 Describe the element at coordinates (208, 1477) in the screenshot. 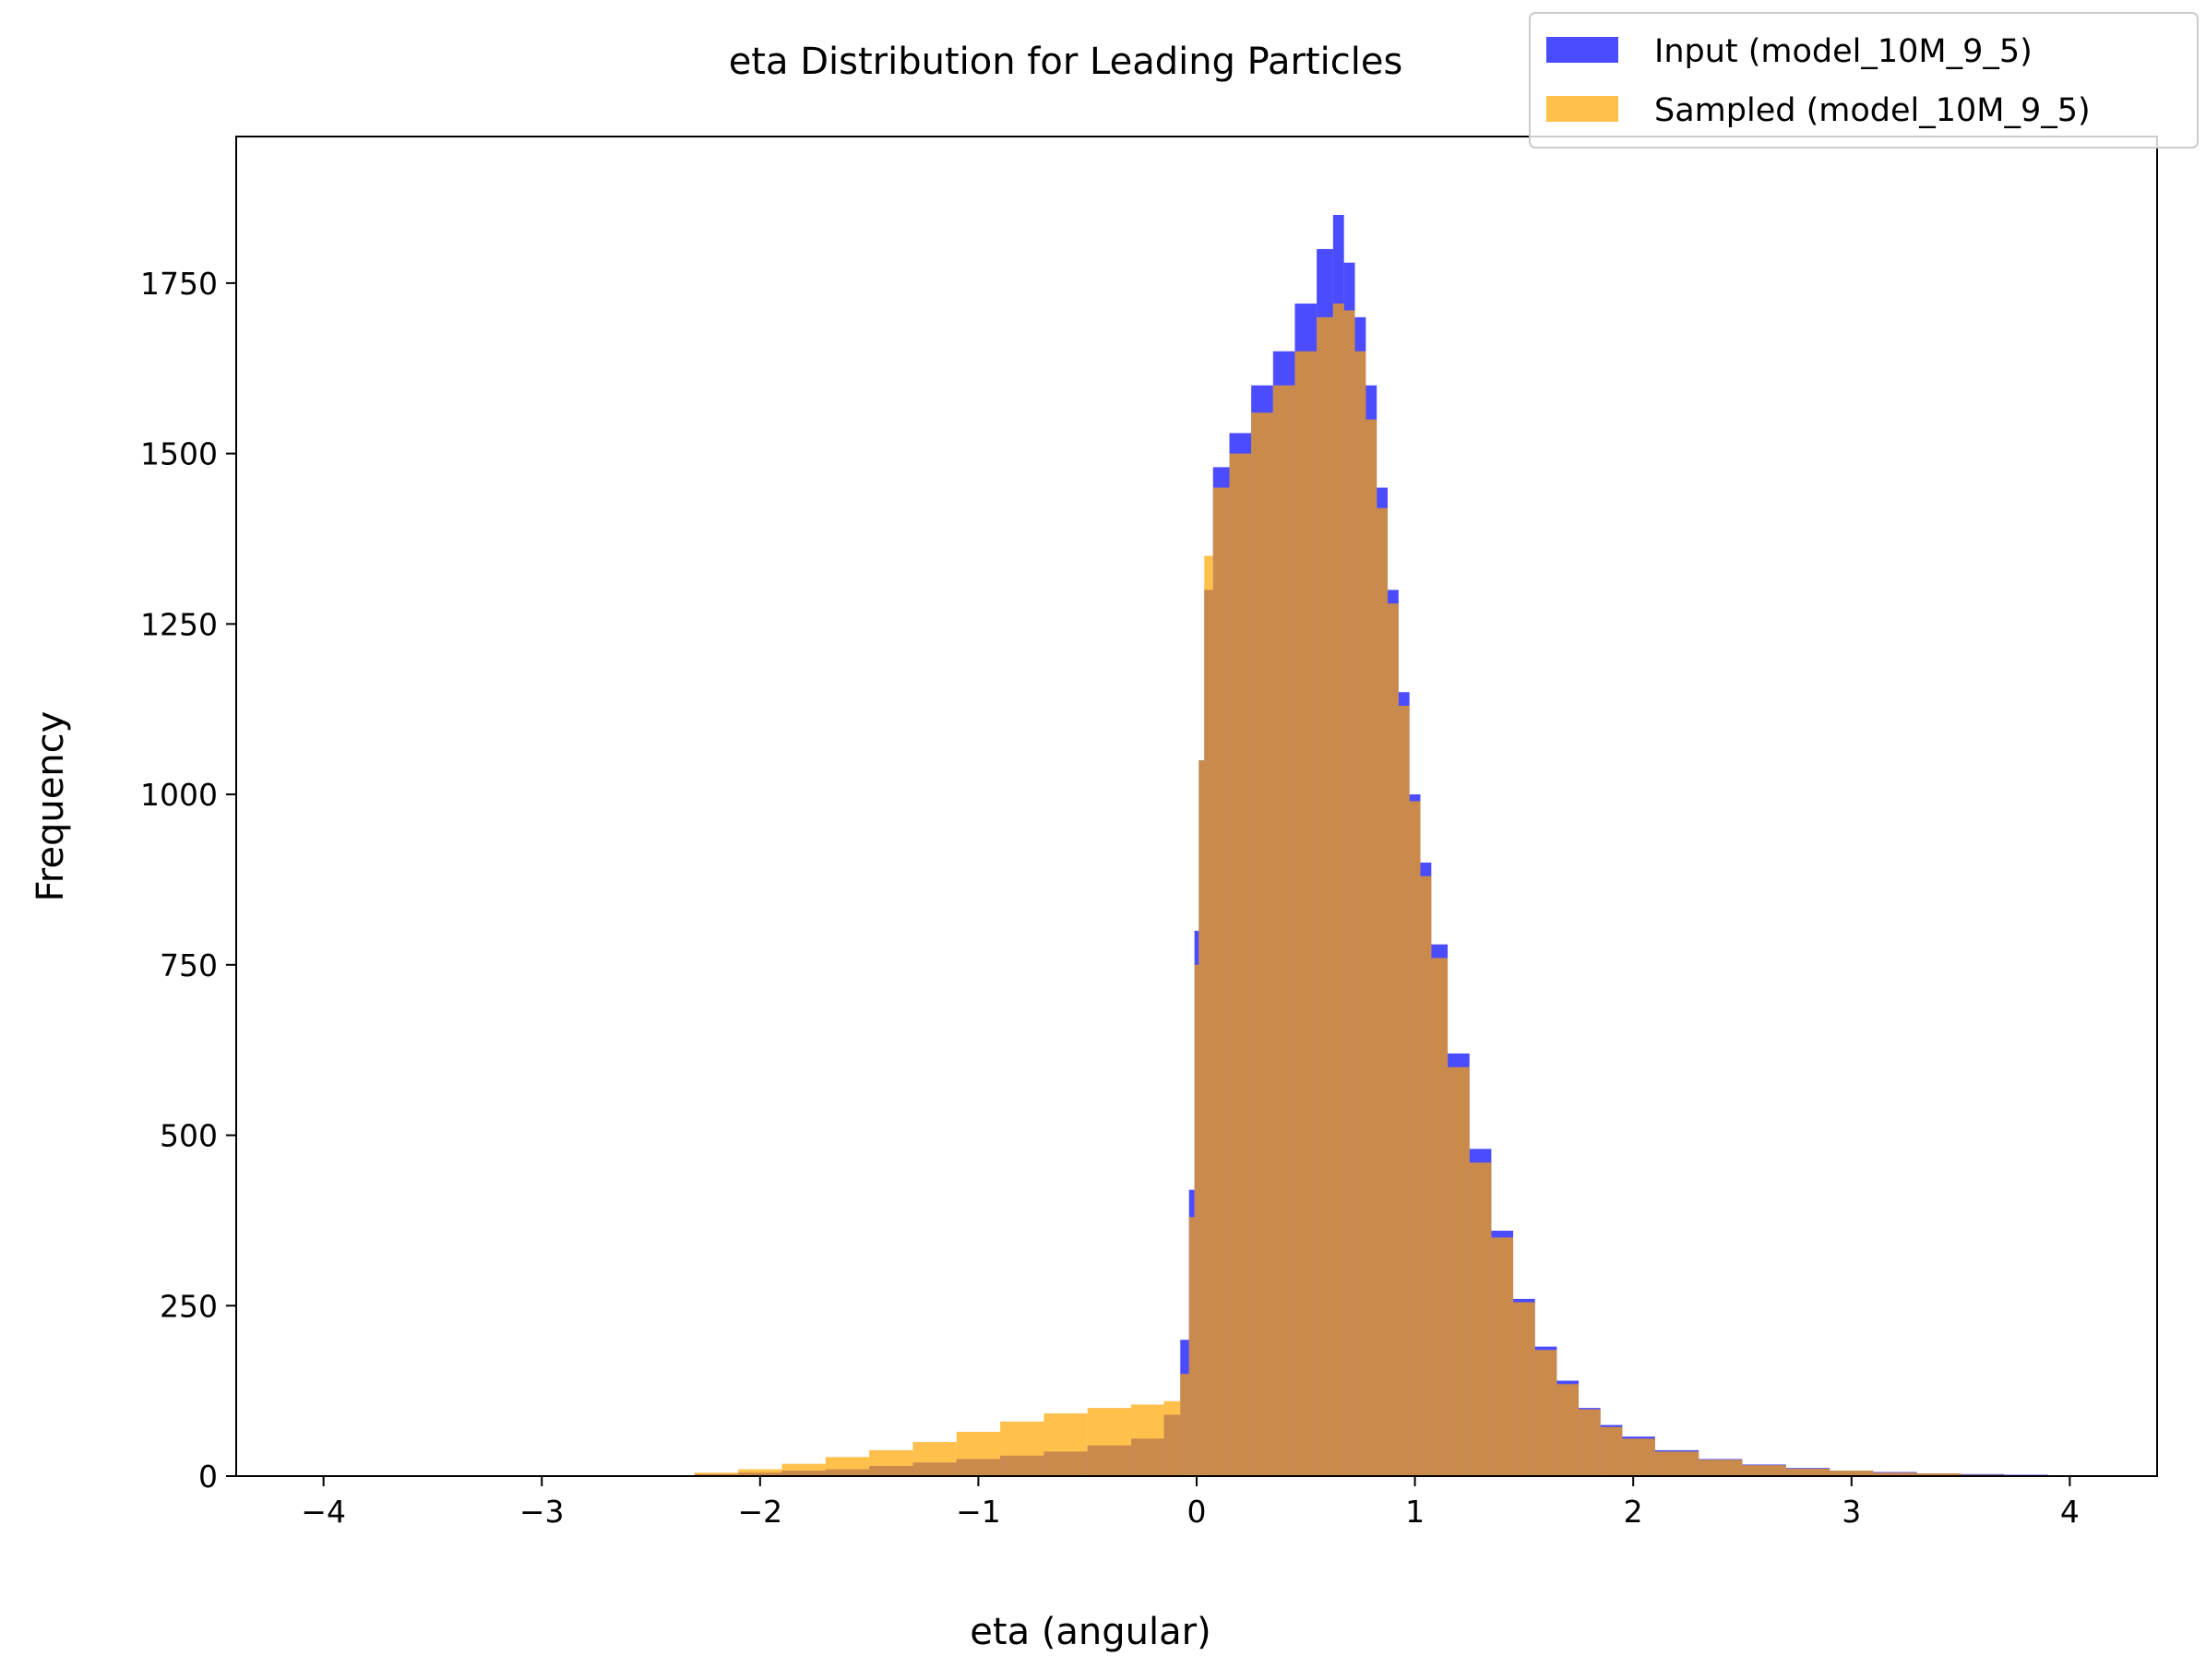

I see `y-tick-label: 0` at that location.